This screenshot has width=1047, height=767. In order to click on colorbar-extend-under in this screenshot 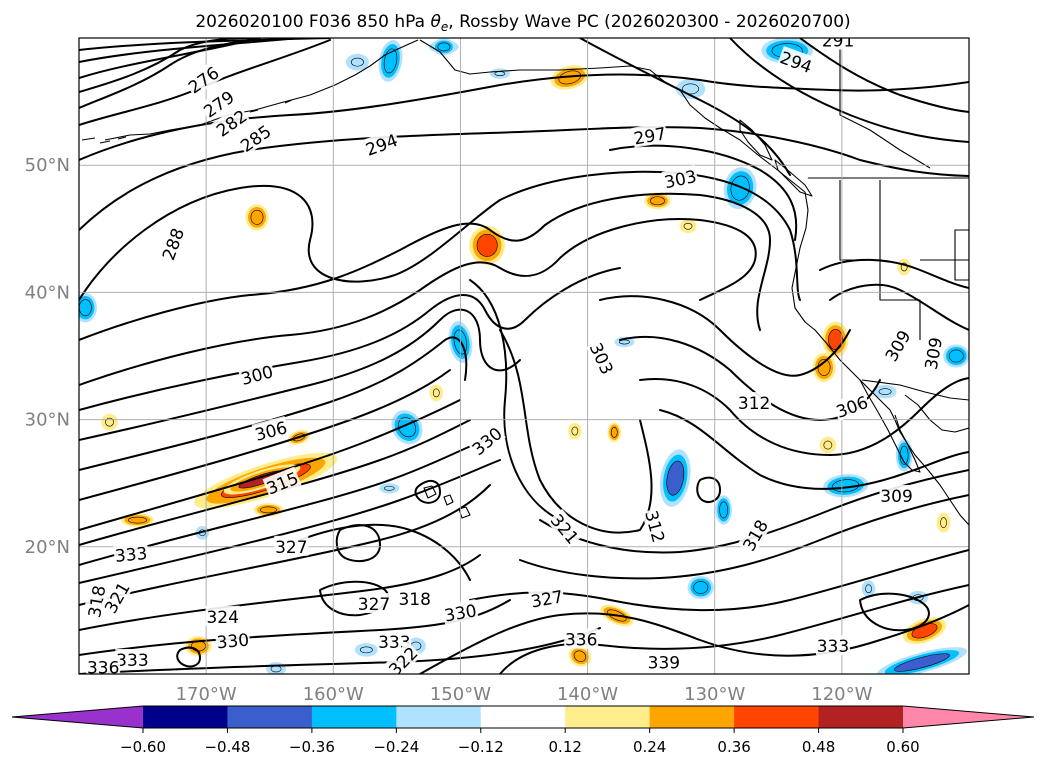, I will do `click(77, 717)`.